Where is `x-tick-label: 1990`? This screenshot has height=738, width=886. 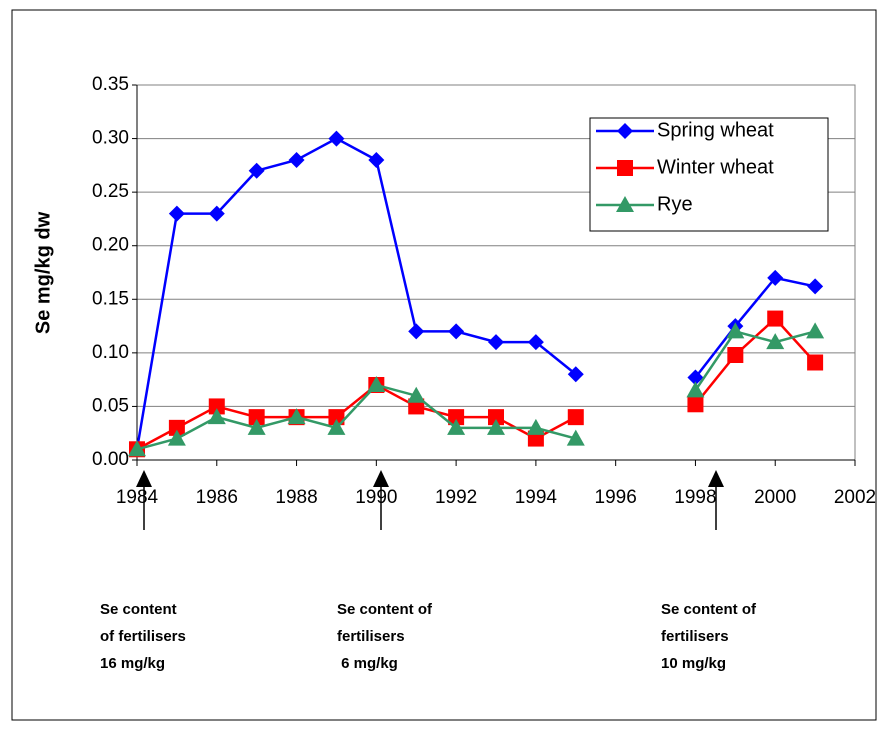 x-tick-label: 1990 is located at coordinates (376, 497).